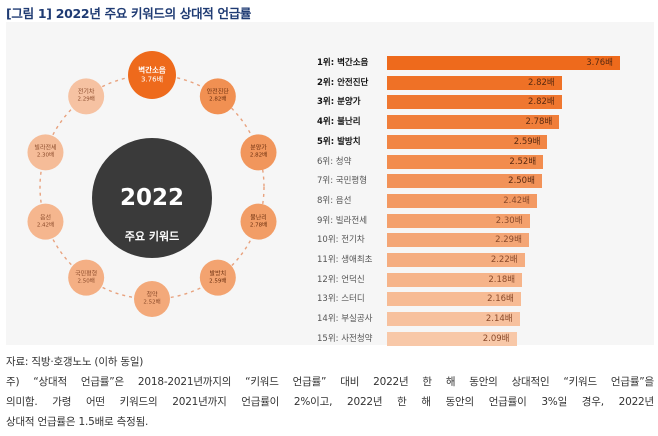 Image resolution: width=658 pixels, height=436 pixels. I want to click on ring-node-name: 불난리, so click(258, 218).